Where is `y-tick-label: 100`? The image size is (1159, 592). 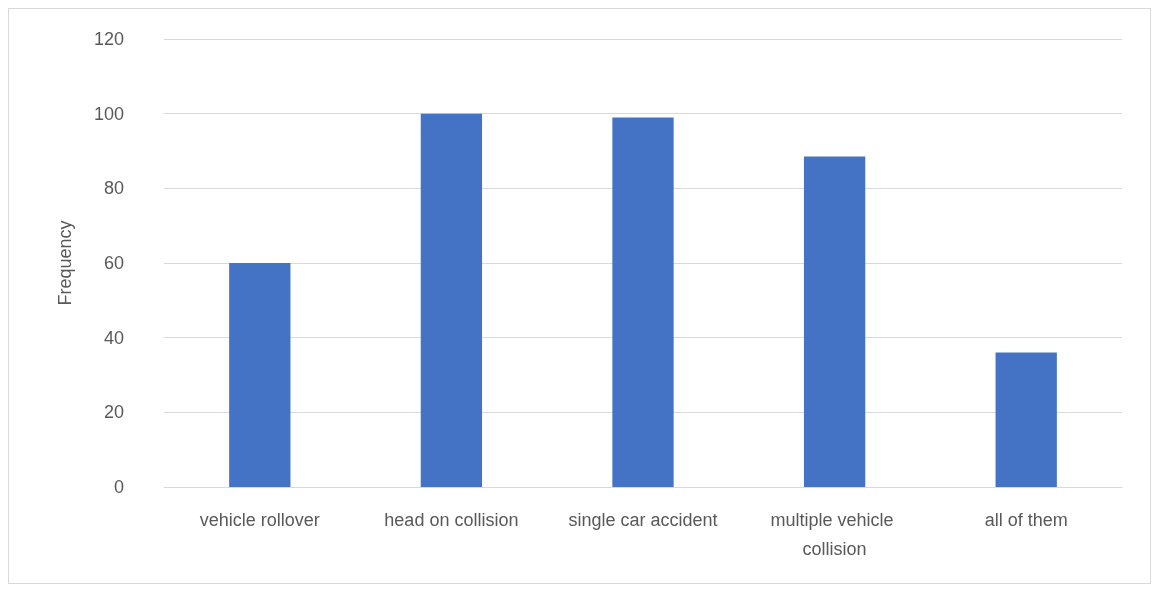 y-tick-label: 100 is located at coordinates (108, 113).